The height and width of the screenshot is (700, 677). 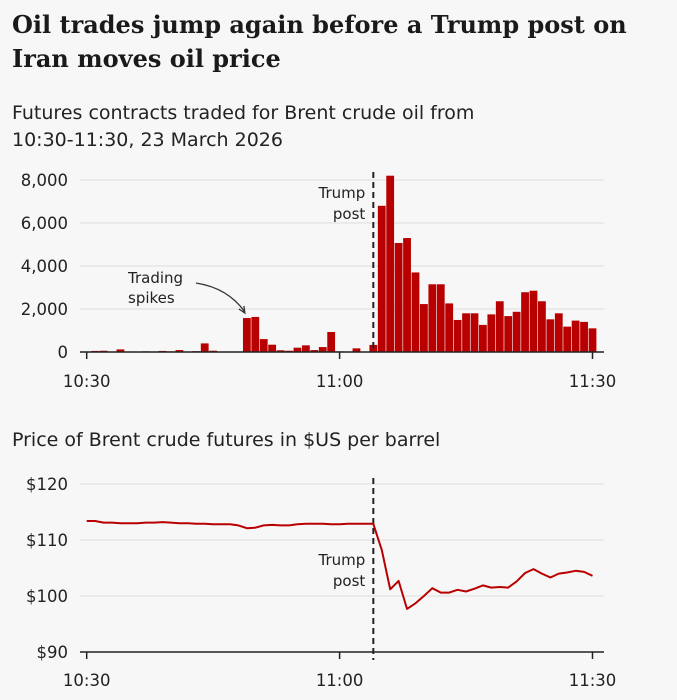 I want to click on price-line, so click(x=339, y=565).